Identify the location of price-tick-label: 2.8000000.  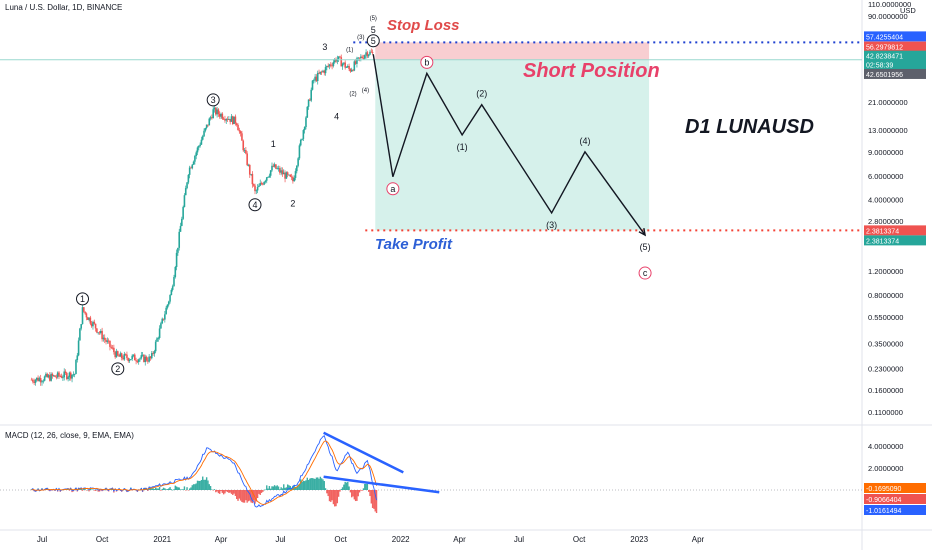
(885, 221).